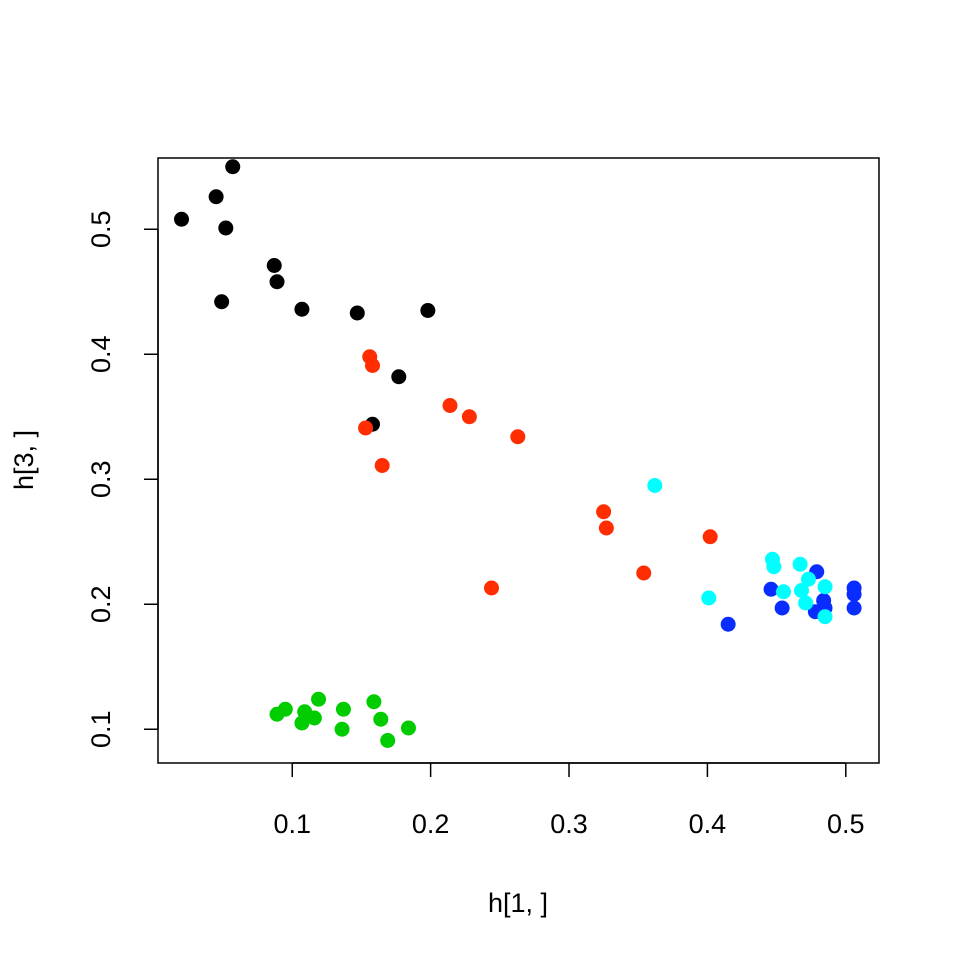  Describe the element at coordinates (24, 460) in the screenshot. I see `y-axis-label: h[3, ]` at that location.